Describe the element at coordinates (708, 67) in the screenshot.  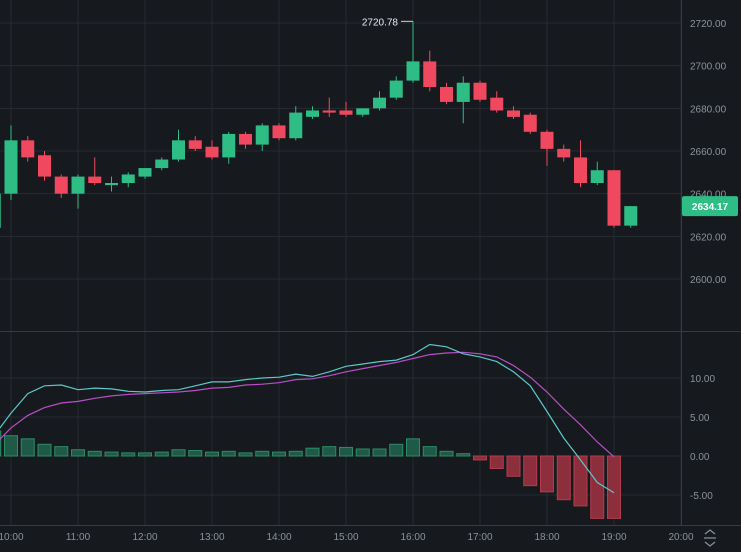
I see `price-axis-tick-label: 2700.00` at that location.